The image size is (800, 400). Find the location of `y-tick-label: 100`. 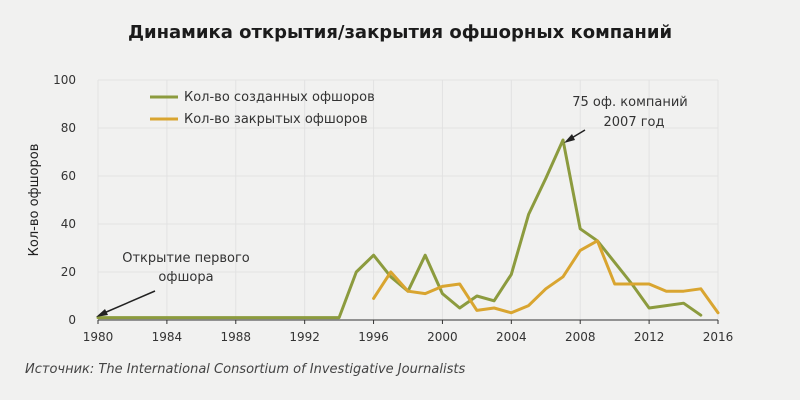

y-tick-label: 100 is located at coordinates (64, 80).